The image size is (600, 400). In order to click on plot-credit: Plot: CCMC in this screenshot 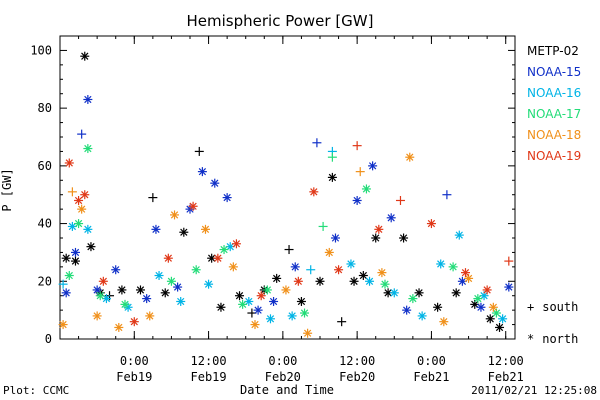, I will do `click(36, 390)`.